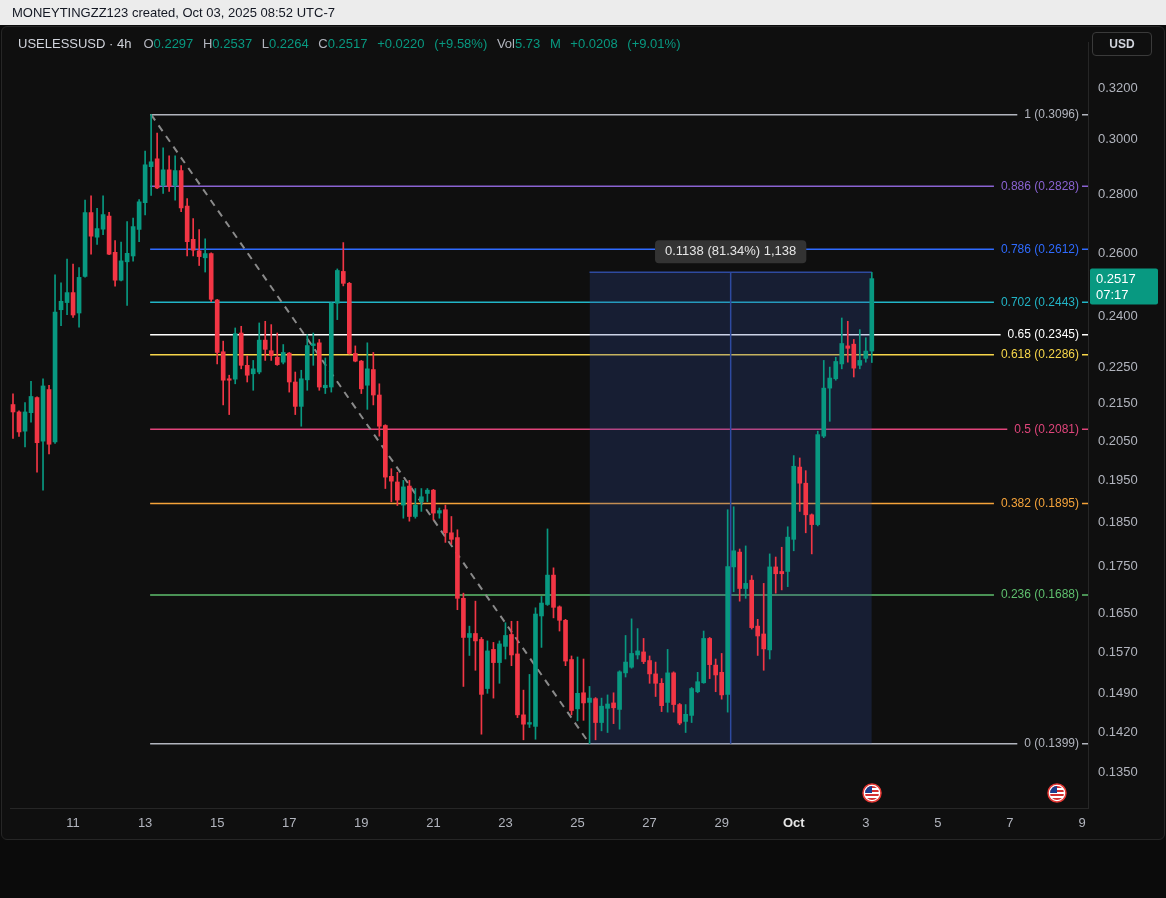 The width and height of the screenshot is (1166, 898). What do you see at coordinates (1118, 771) in the screenshot?
I see `y-tick-label: 0.1350` at bounding box center [1118, 771].